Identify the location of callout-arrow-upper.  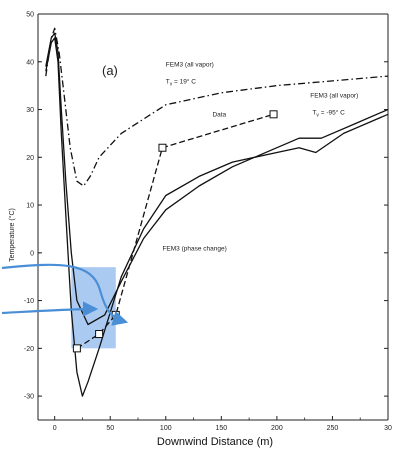
(65, 294).